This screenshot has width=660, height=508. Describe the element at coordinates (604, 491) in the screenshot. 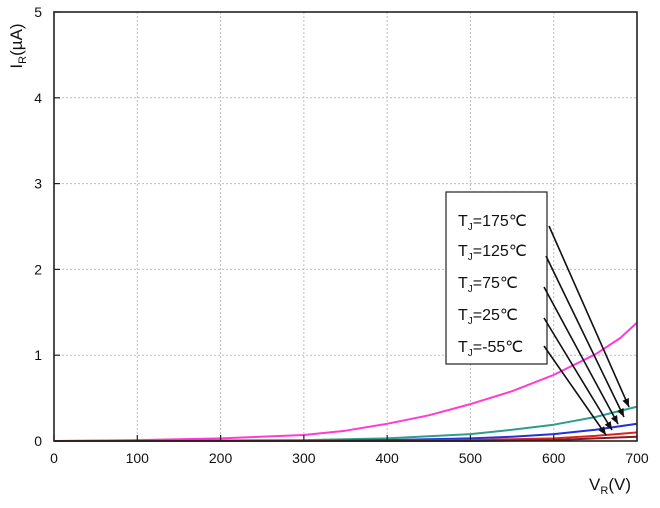

I see `x-axis-title-sub: R` at that location.